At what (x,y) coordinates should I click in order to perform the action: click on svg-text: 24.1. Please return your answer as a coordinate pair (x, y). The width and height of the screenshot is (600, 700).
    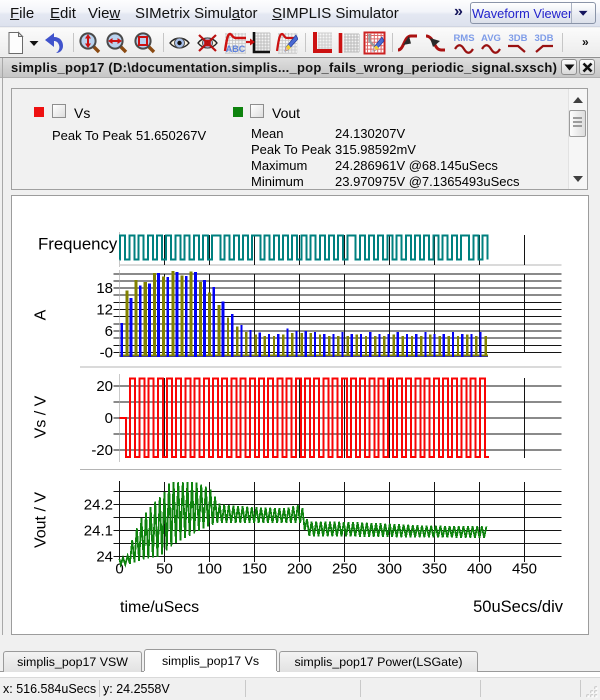
    Looking at the image, I should click on (98, 530).